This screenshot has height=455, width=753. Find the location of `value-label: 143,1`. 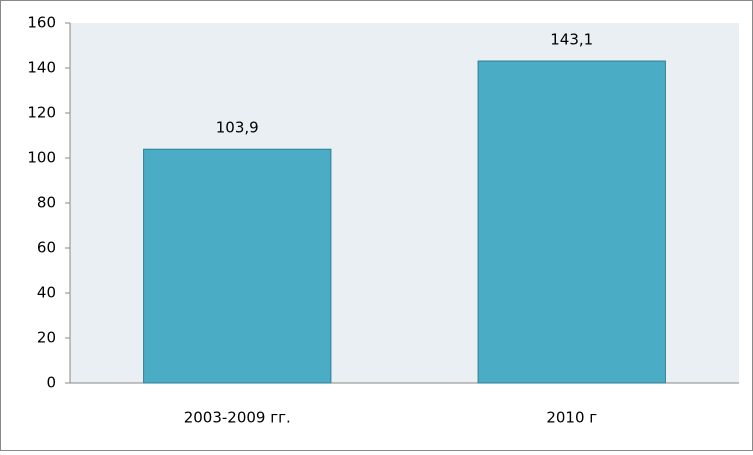

value-label: 143,1 is located at coordinates (571, 40).